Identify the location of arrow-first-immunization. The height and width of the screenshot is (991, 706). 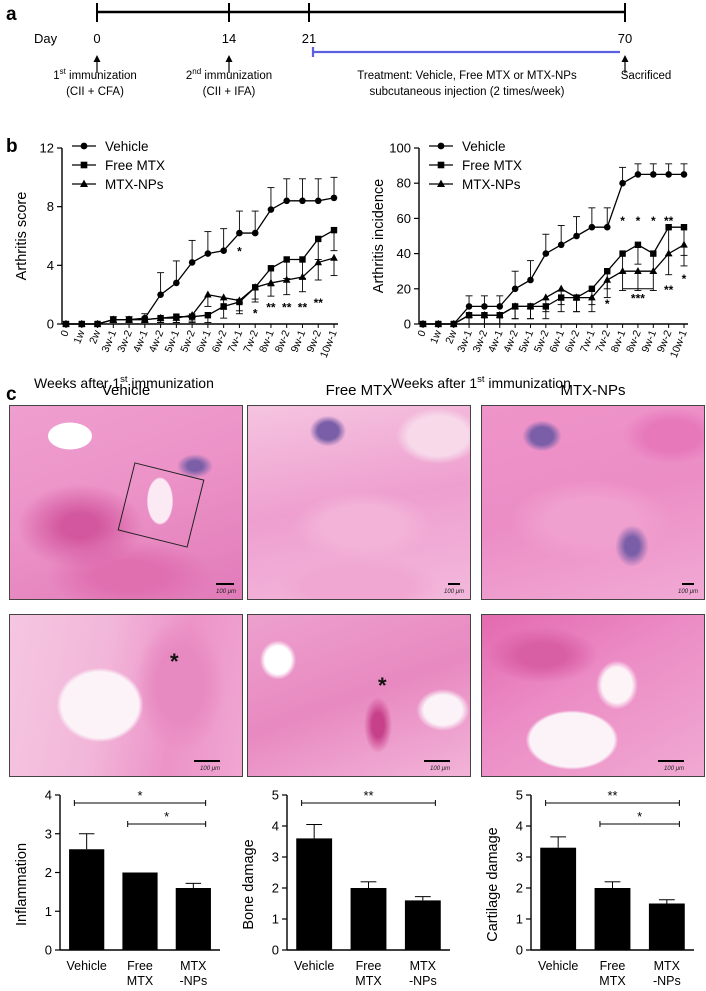
(97, 64).